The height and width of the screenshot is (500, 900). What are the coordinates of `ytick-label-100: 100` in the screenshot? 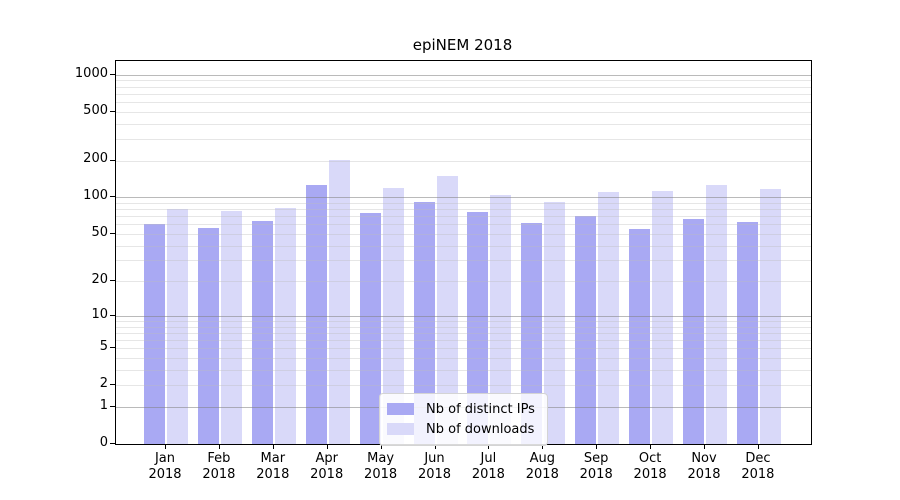 It's located at (95, 196).